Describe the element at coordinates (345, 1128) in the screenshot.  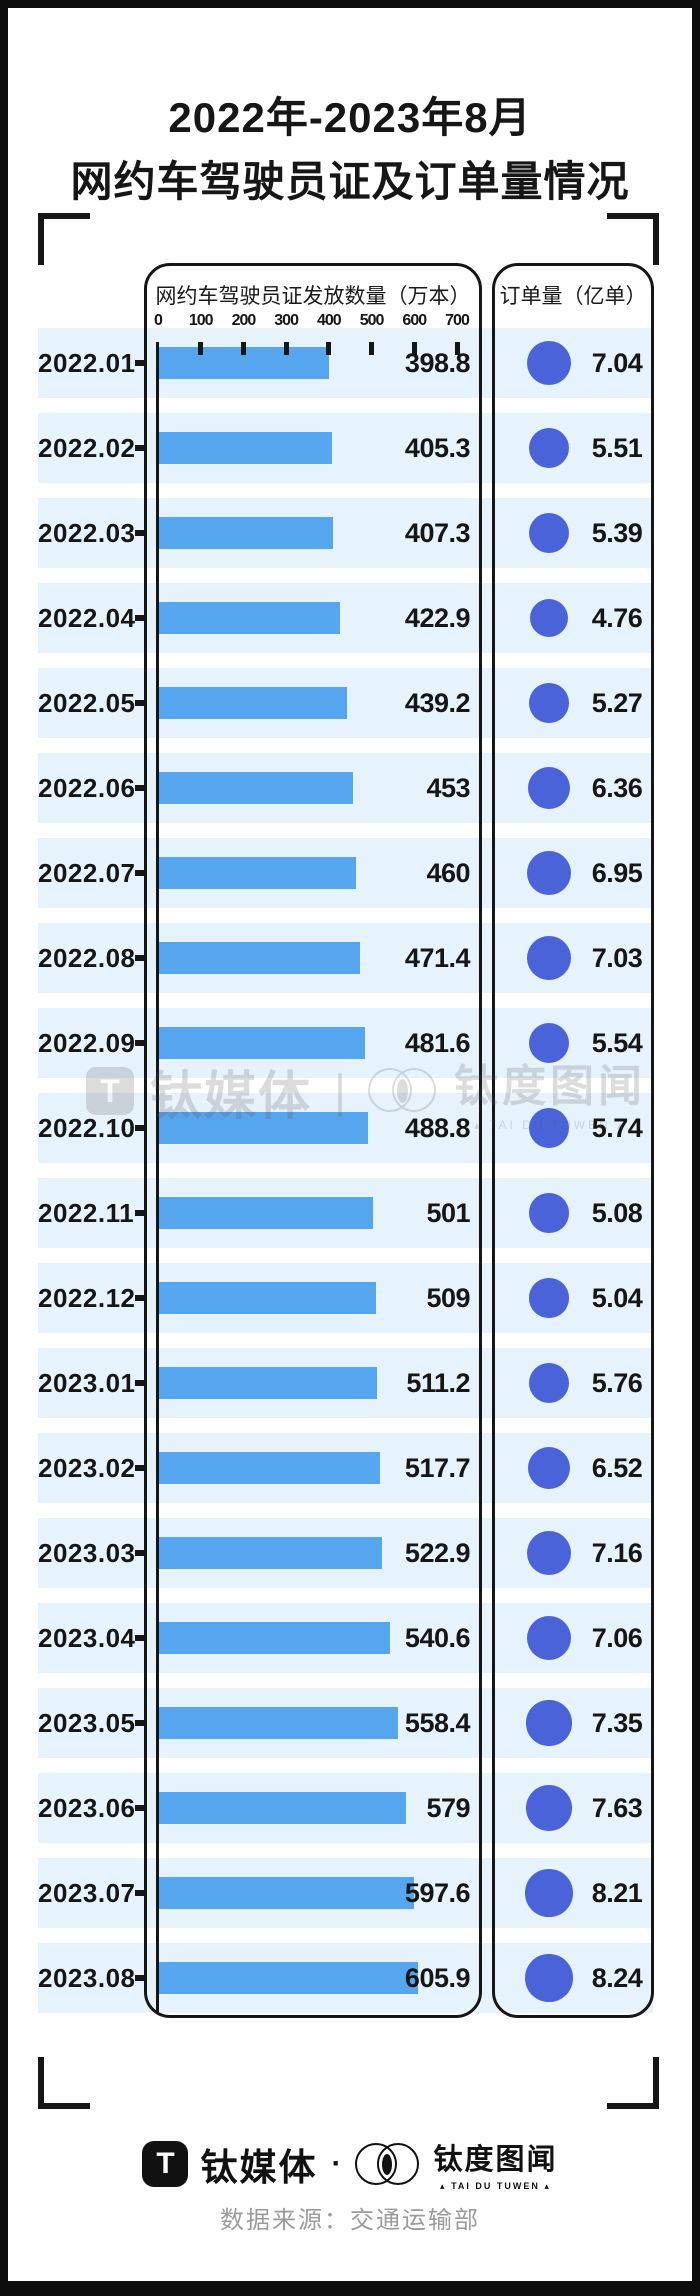
I see `chart-row: 2022.10 488.8 5.74` at that location.